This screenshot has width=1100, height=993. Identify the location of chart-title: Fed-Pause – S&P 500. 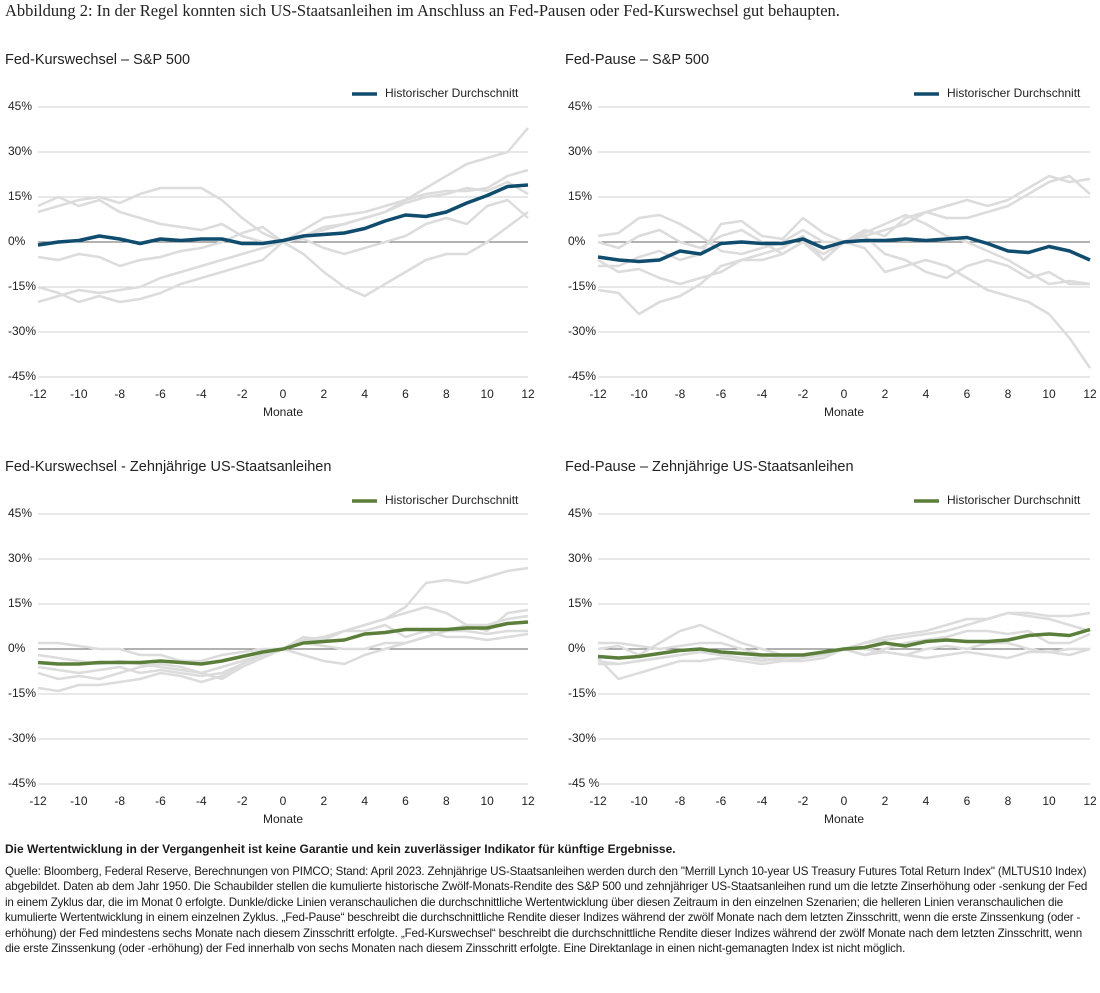
(637, 60).